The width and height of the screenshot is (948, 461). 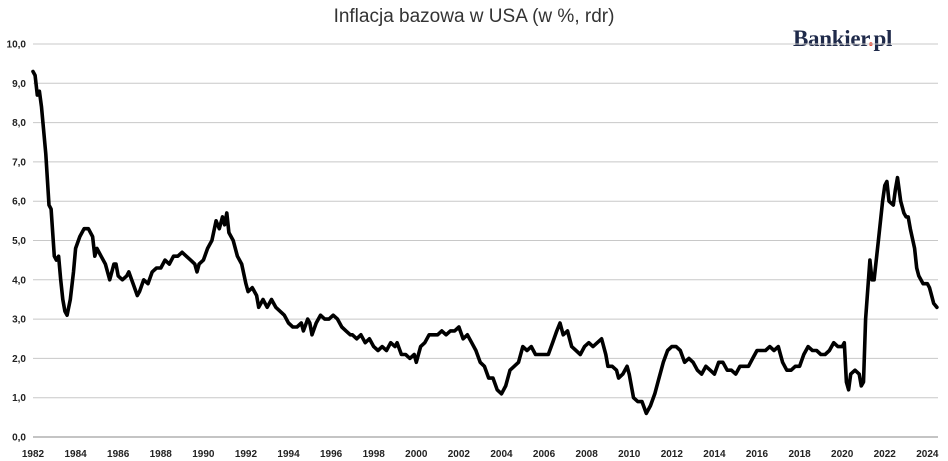 I want to click on x-tick-label: 1996, so click(x=331, y=454).